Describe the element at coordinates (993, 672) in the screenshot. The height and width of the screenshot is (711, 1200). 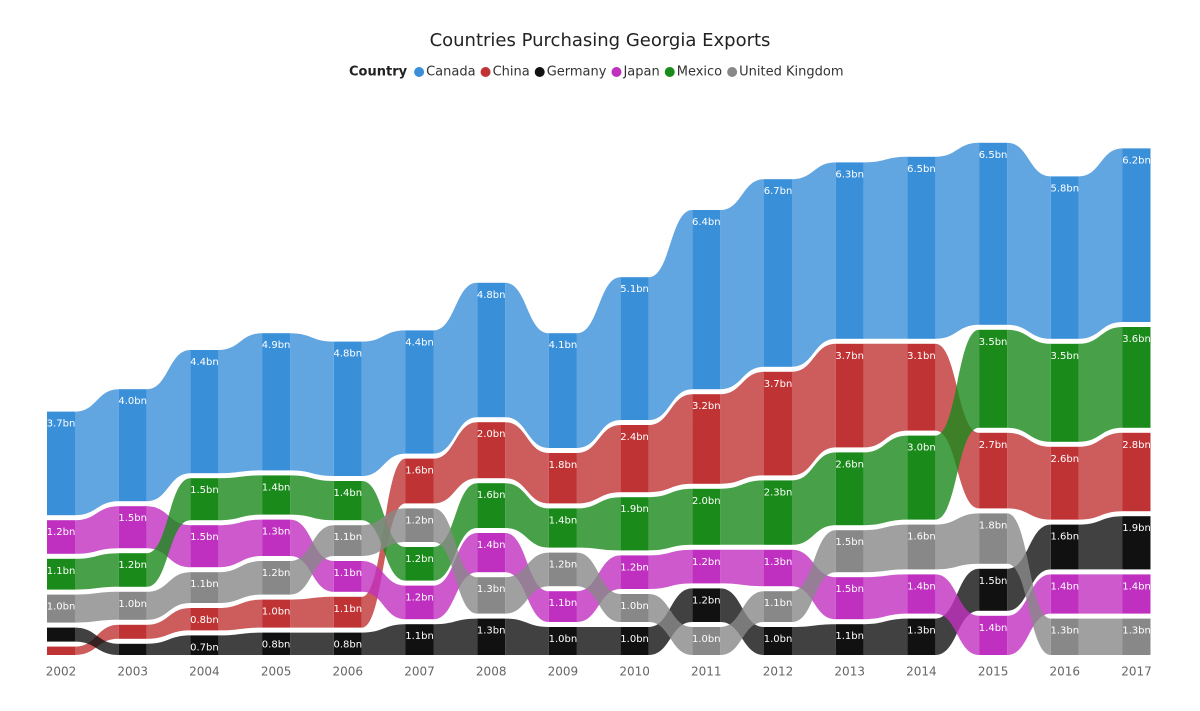
I see `x-tick-label: 2015` at that location.